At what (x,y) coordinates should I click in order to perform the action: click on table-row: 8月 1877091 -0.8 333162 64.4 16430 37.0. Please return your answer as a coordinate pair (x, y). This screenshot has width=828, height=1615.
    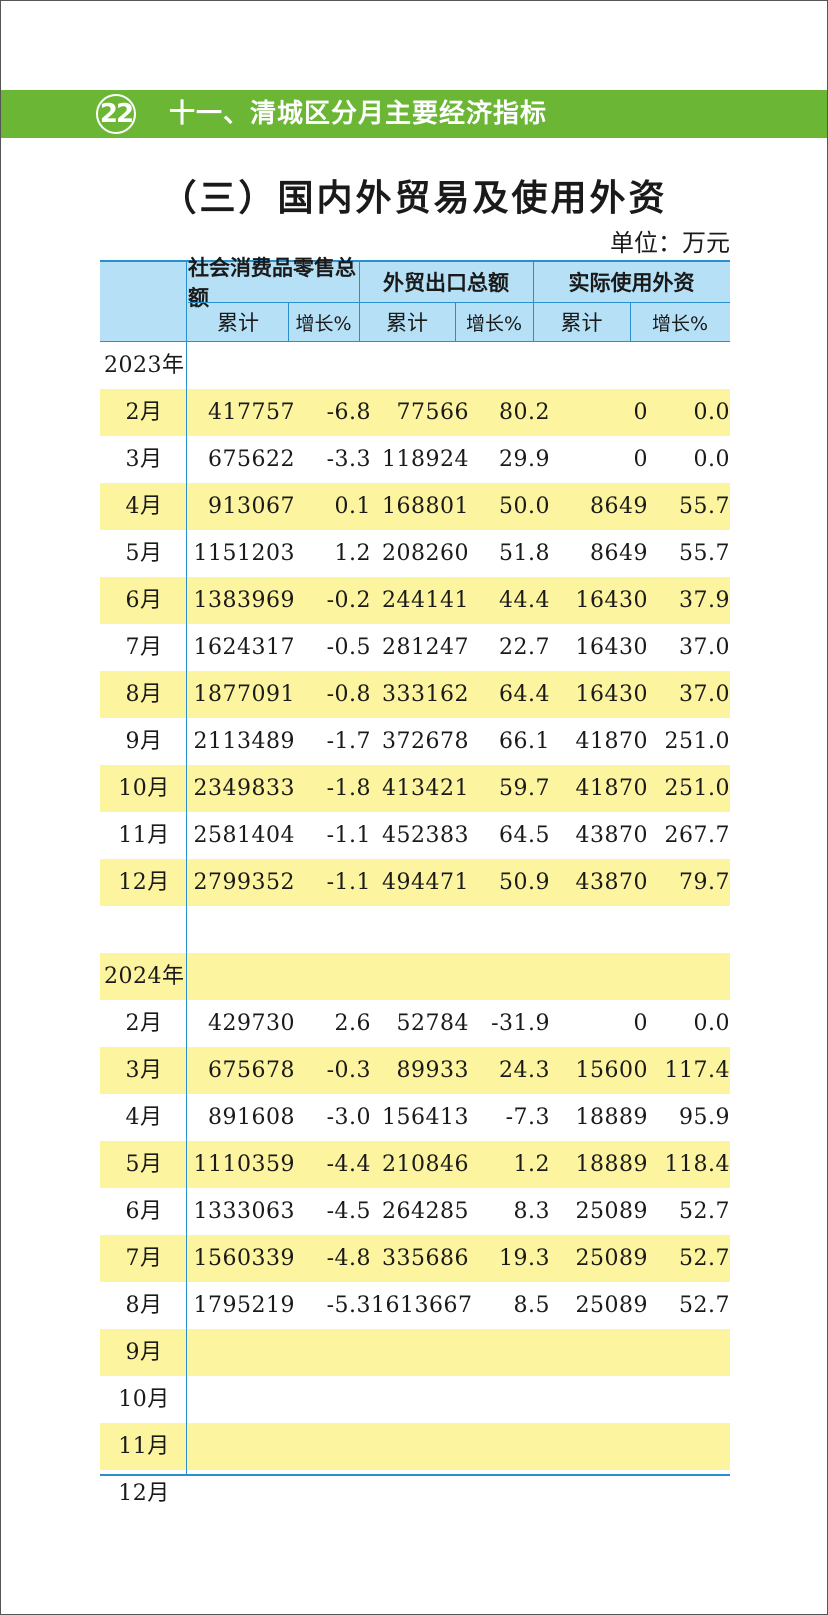
    Looking at the image, I should click on (415, 694).